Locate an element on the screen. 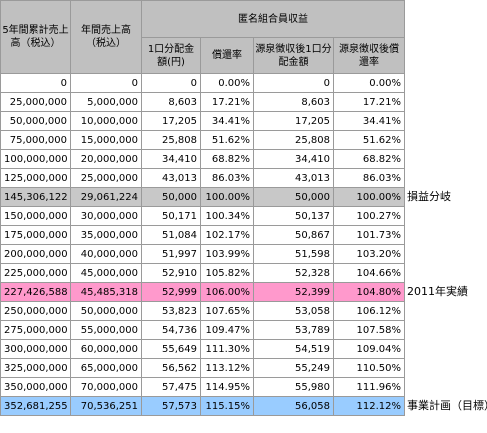  table-cell: 300,000,000 is located at coordinates (35, 349).